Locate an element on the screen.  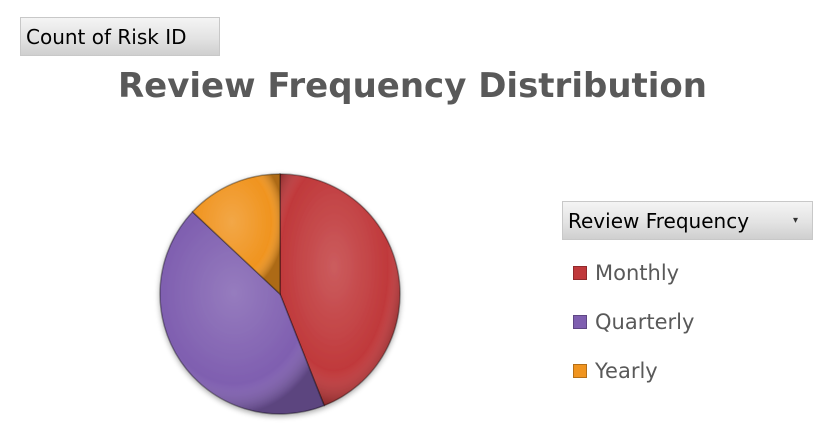
legend-item-yearly: Yearly is located at coordinates (633, 370).